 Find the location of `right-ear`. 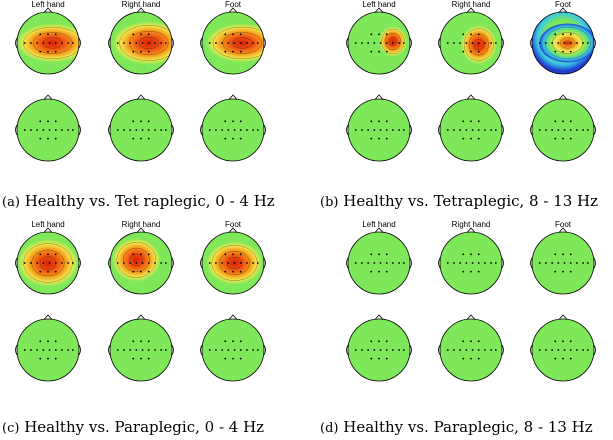

right-ear is located at coordinates (264, 350).